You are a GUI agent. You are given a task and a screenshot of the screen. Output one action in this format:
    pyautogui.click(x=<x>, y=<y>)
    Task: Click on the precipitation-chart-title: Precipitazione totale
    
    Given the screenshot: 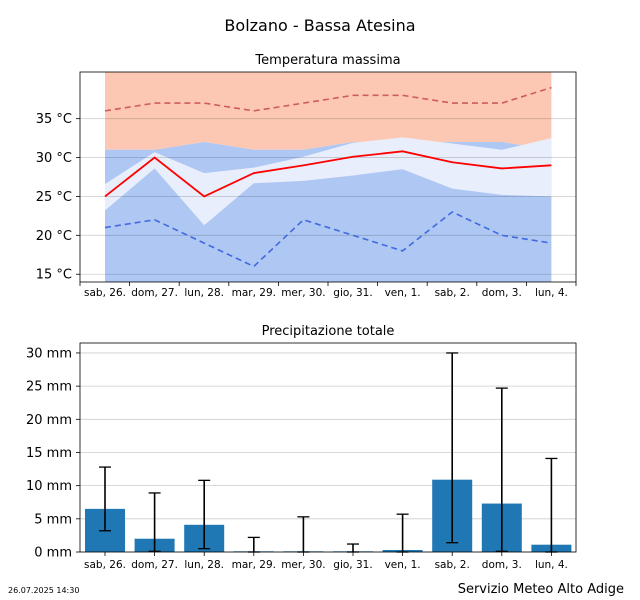 What is the action you would take?
    pyautogui.click(x=328, y=331)
    